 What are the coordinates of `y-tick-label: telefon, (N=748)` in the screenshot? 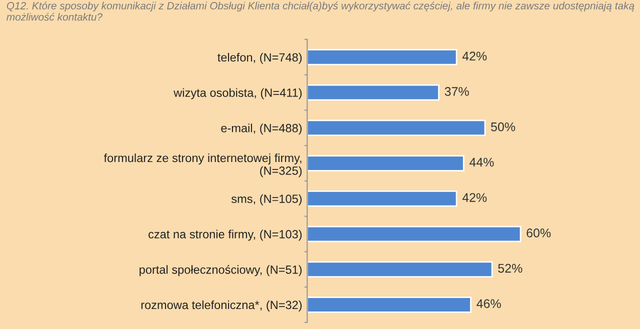 It's located at (260, 58).